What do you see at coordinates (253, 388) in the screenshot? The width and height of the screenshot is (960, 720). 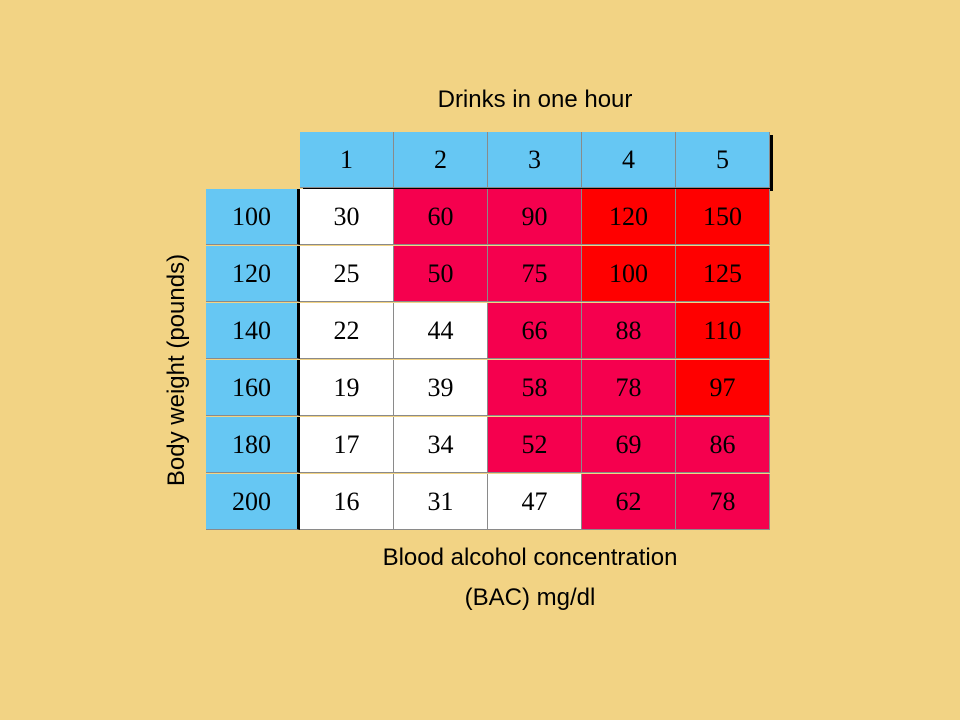 I see `row-header-160: 160` at bounding box center [253, 388].